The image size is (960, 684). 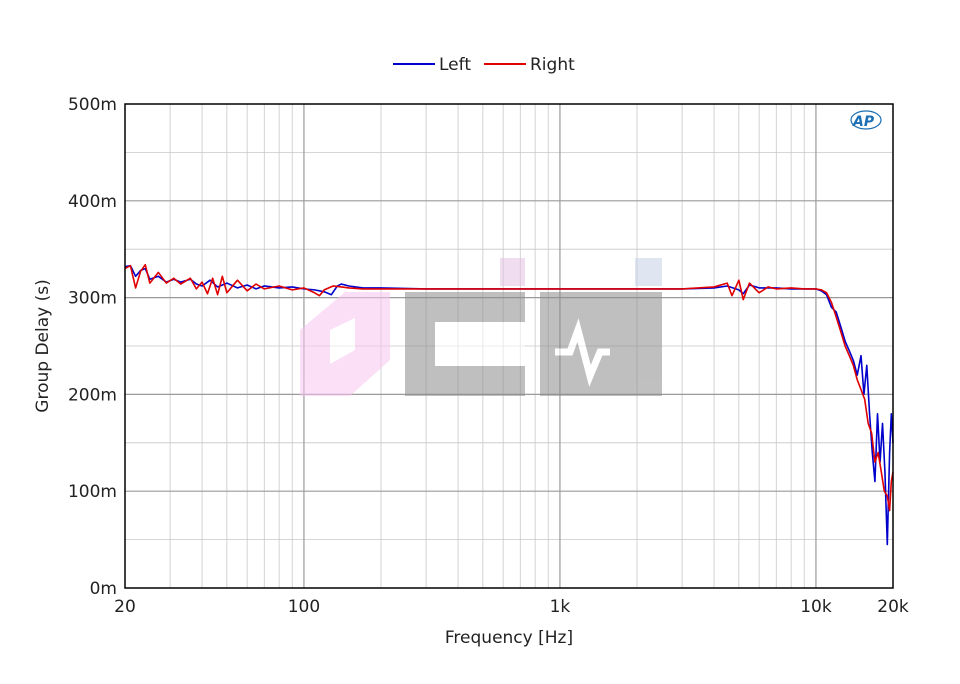 I want to click on y-tick-label: 400m, so click(x=92, y=202).